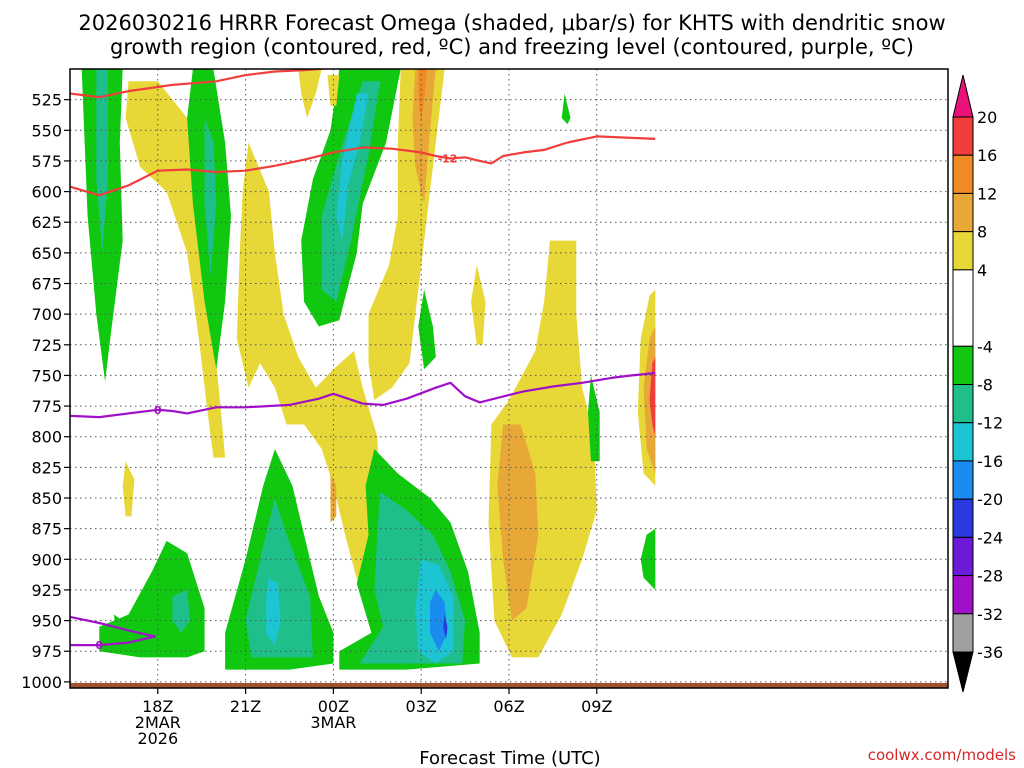 The width and height of the screenshot is (1024, 768). Describe the element at coordinates (333, 722) in the screenshot. I see `x-tick-label-3MAR: 3MAR` at that location.